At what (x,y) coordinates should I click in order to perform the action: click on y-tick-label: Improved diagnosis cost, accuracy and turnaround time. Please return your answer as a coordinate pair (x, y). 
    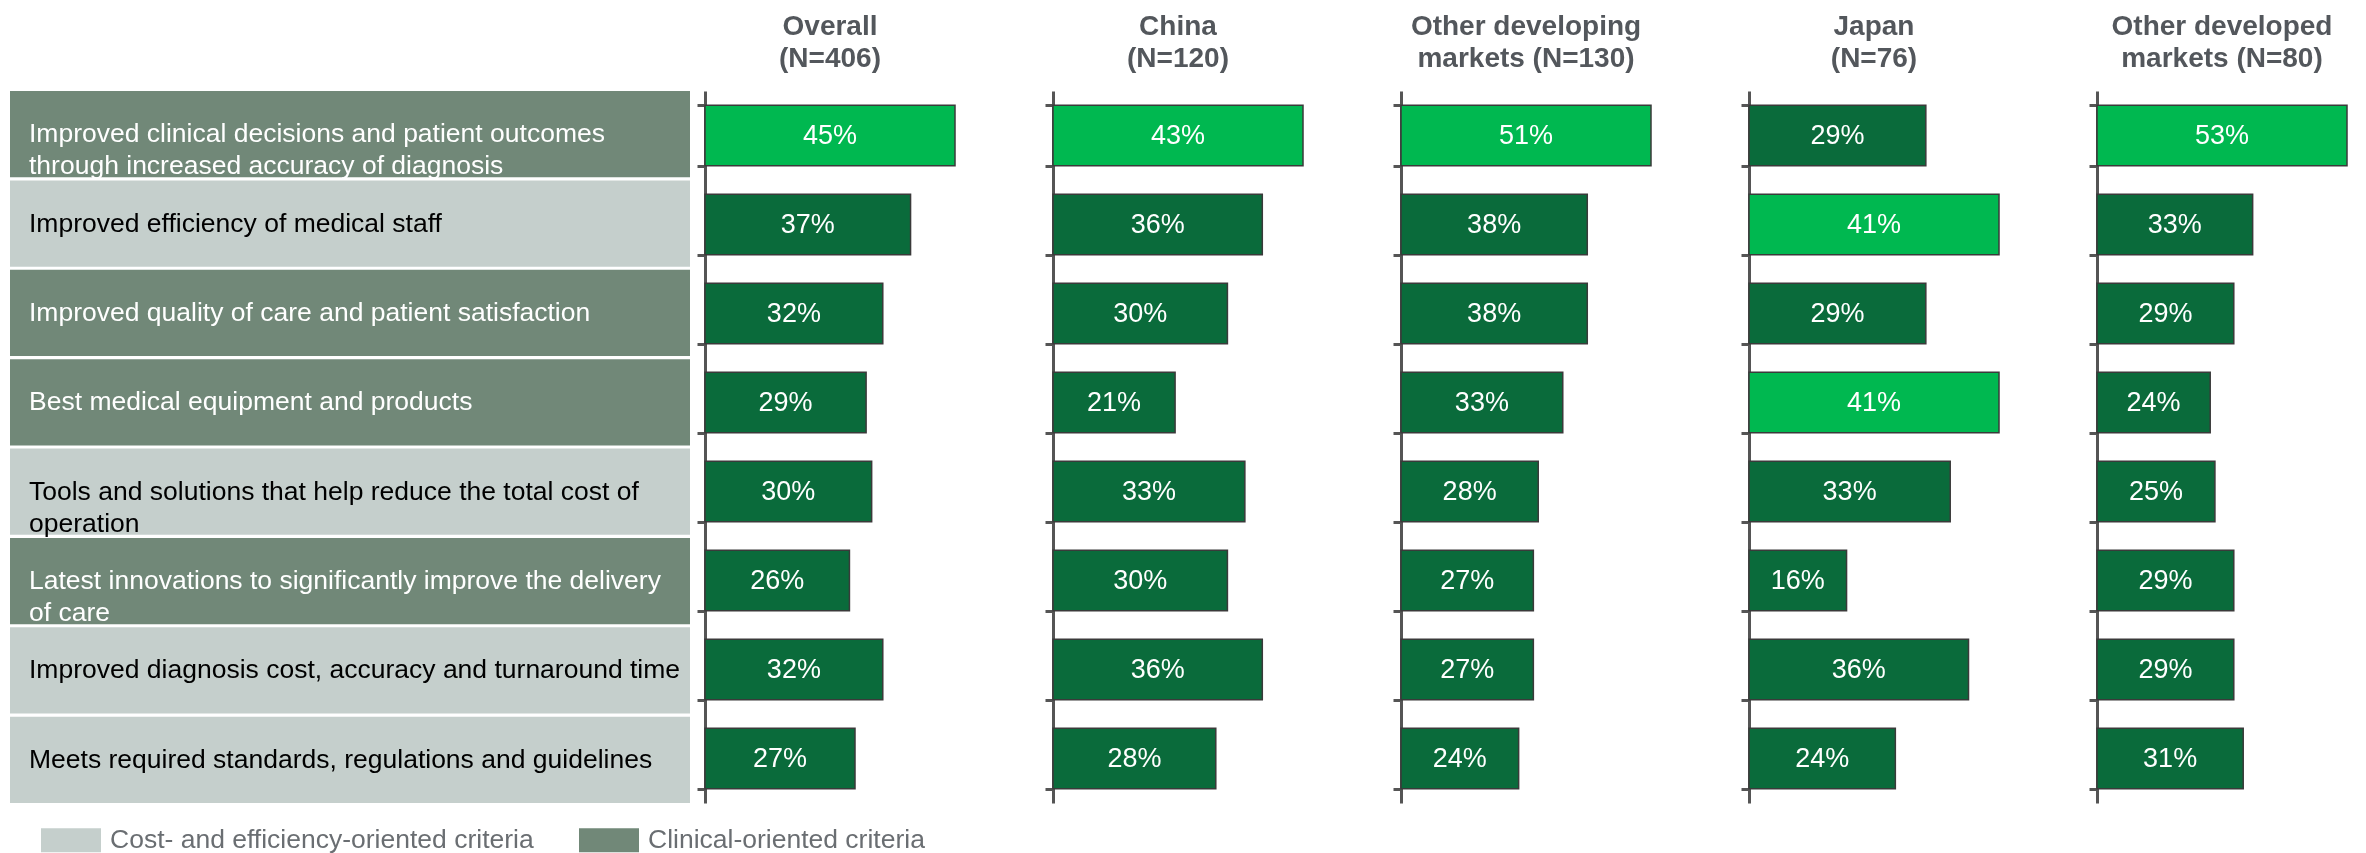
    Looking at the image, I should click on (355, 669).